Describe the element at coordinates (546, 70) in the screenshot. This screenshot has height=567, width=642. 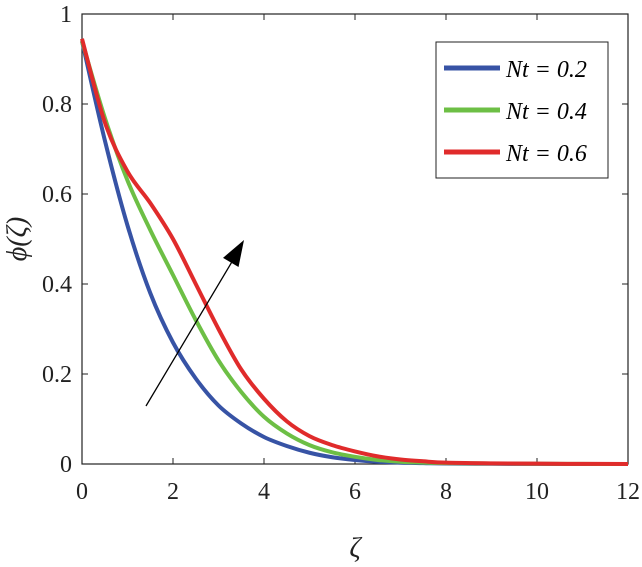
I see `legend-label: Nt = 0.2` at that location.